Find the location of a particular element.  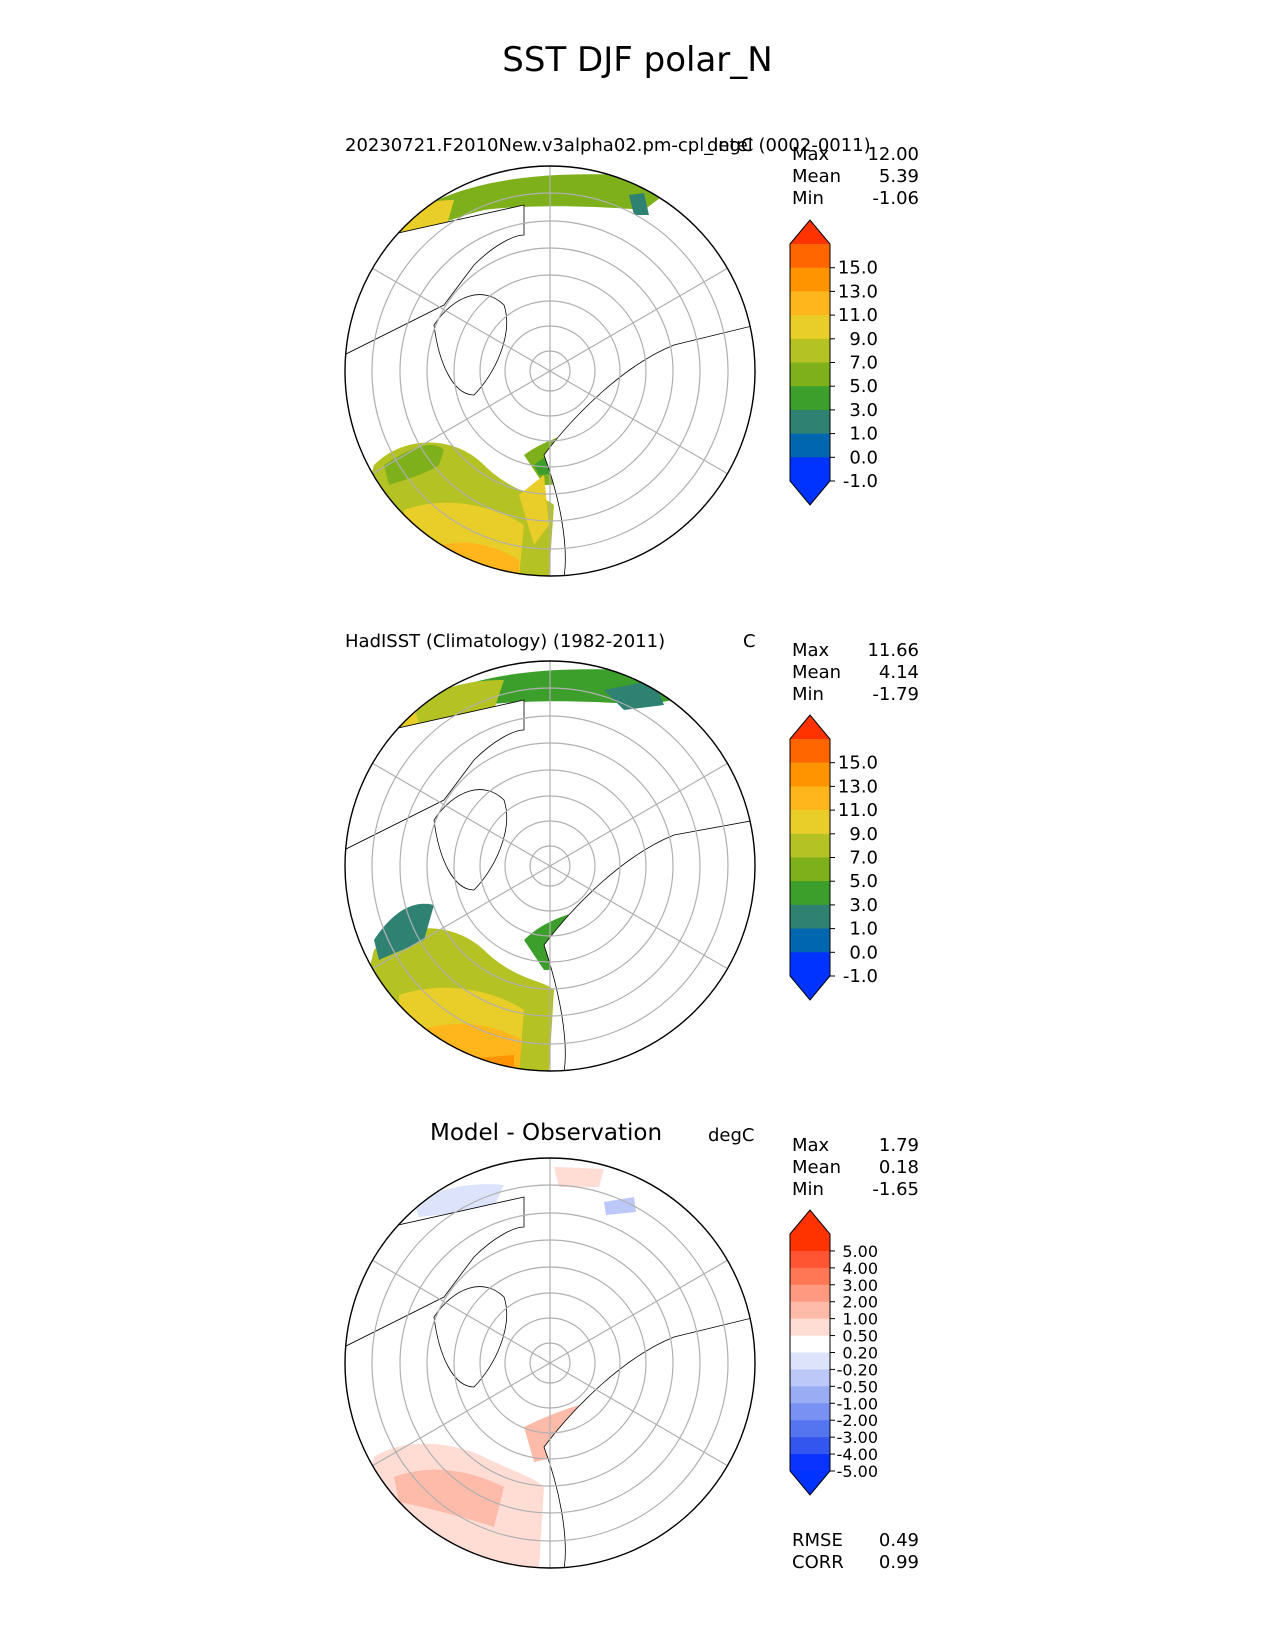

sst-bering-dark is located at coordinates (639, 204).